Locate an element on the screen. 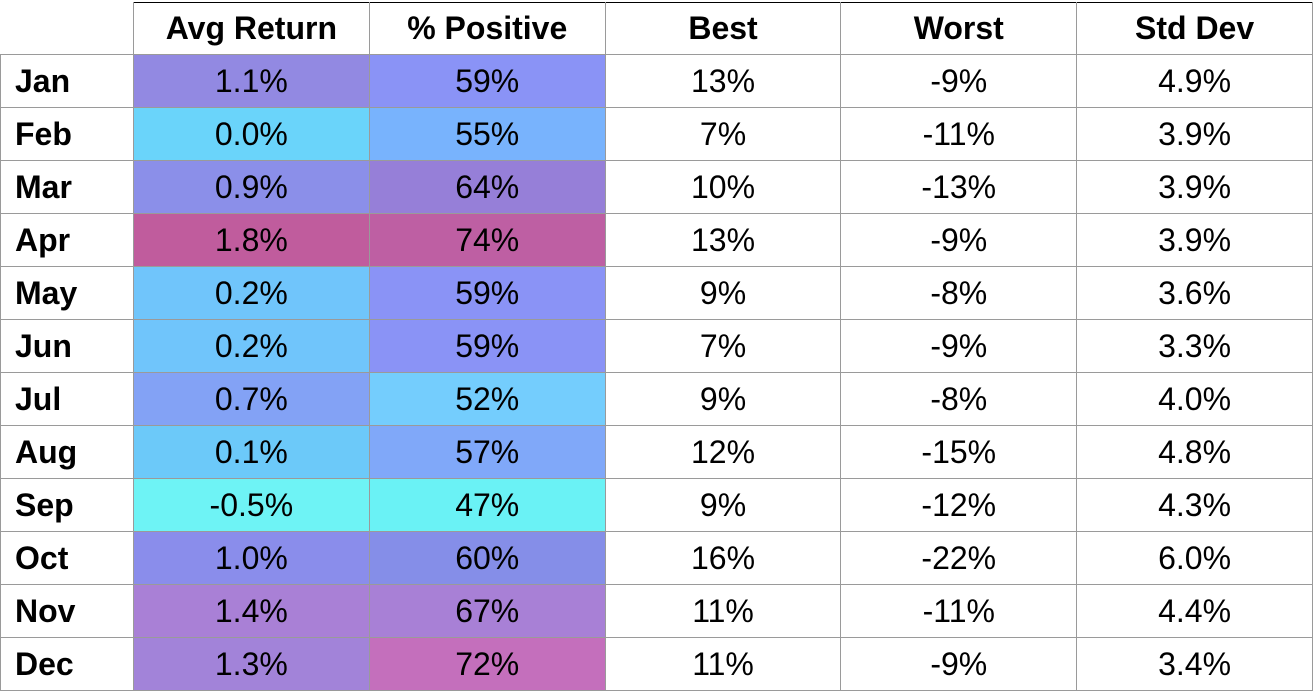 The image size is (1313, 691). header-corner is located at coordinates (67, 28).